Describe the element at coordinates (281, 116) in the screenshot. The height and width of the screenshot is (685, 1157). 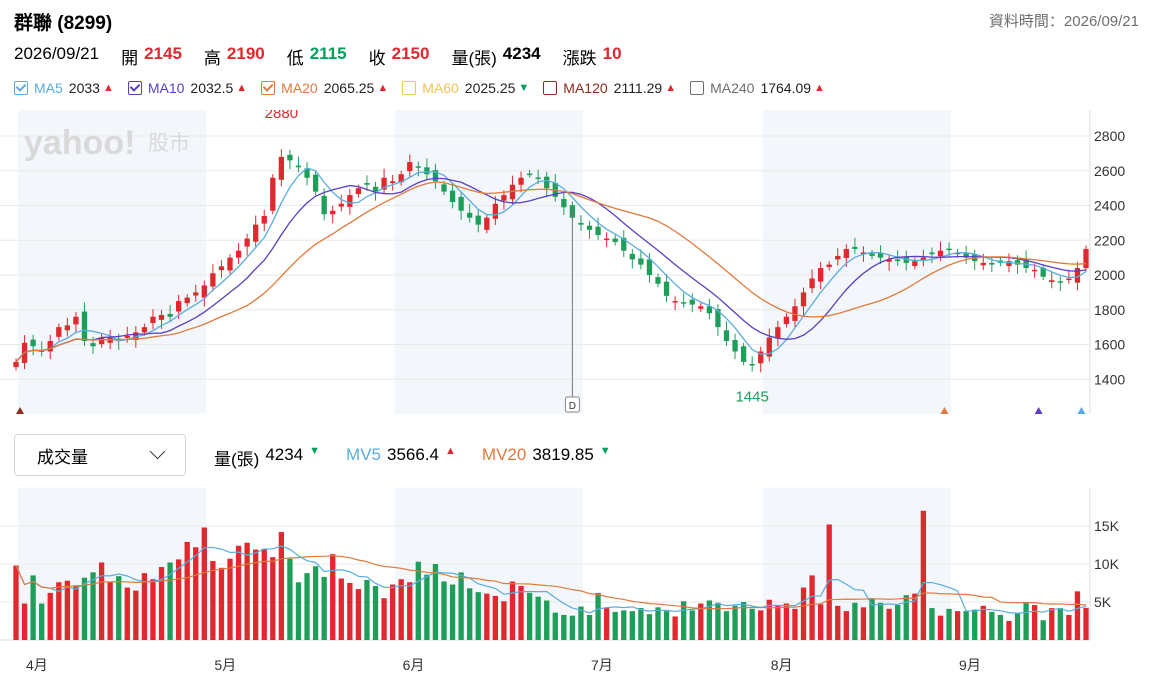
I see `price-annotation: 2880` at that location.